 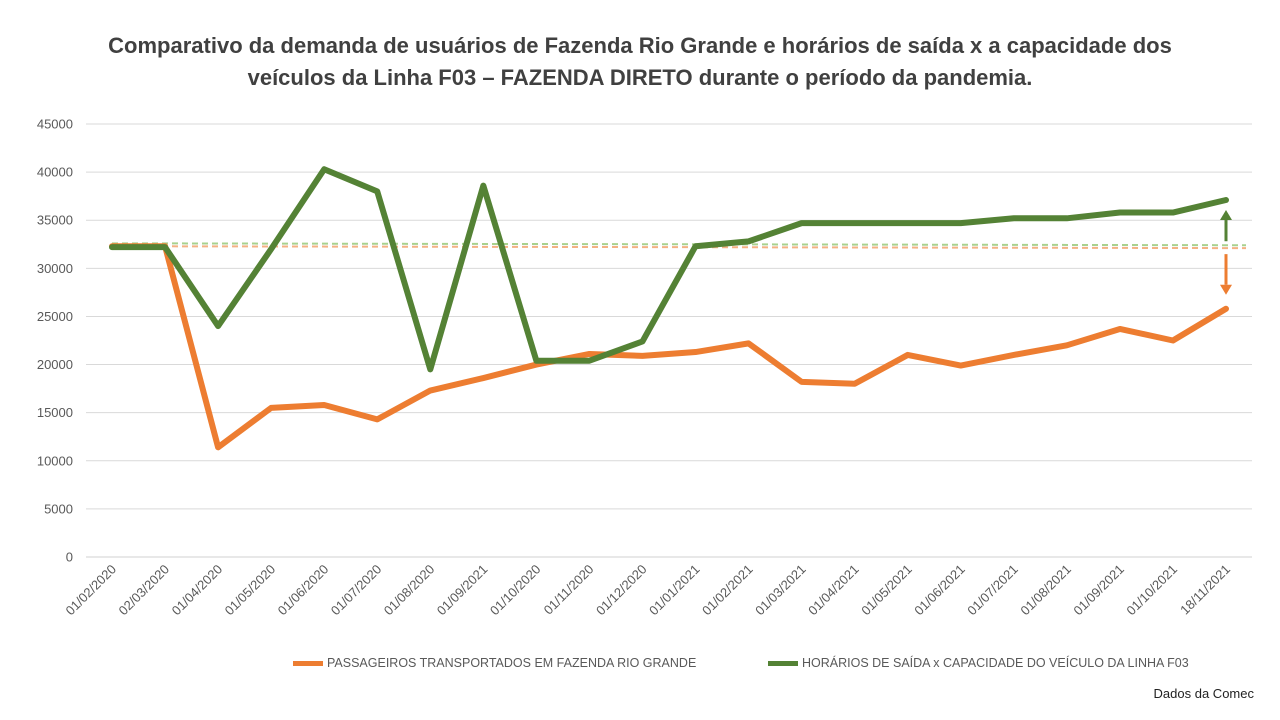 I want to click on y-tick-label: 15000, so click(x=55, y=412).